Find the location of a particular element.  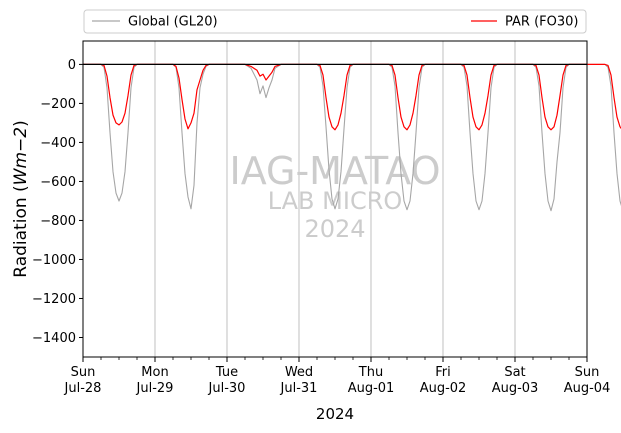

x-tick-label-day: Tue is located at coordinates (226, 372).